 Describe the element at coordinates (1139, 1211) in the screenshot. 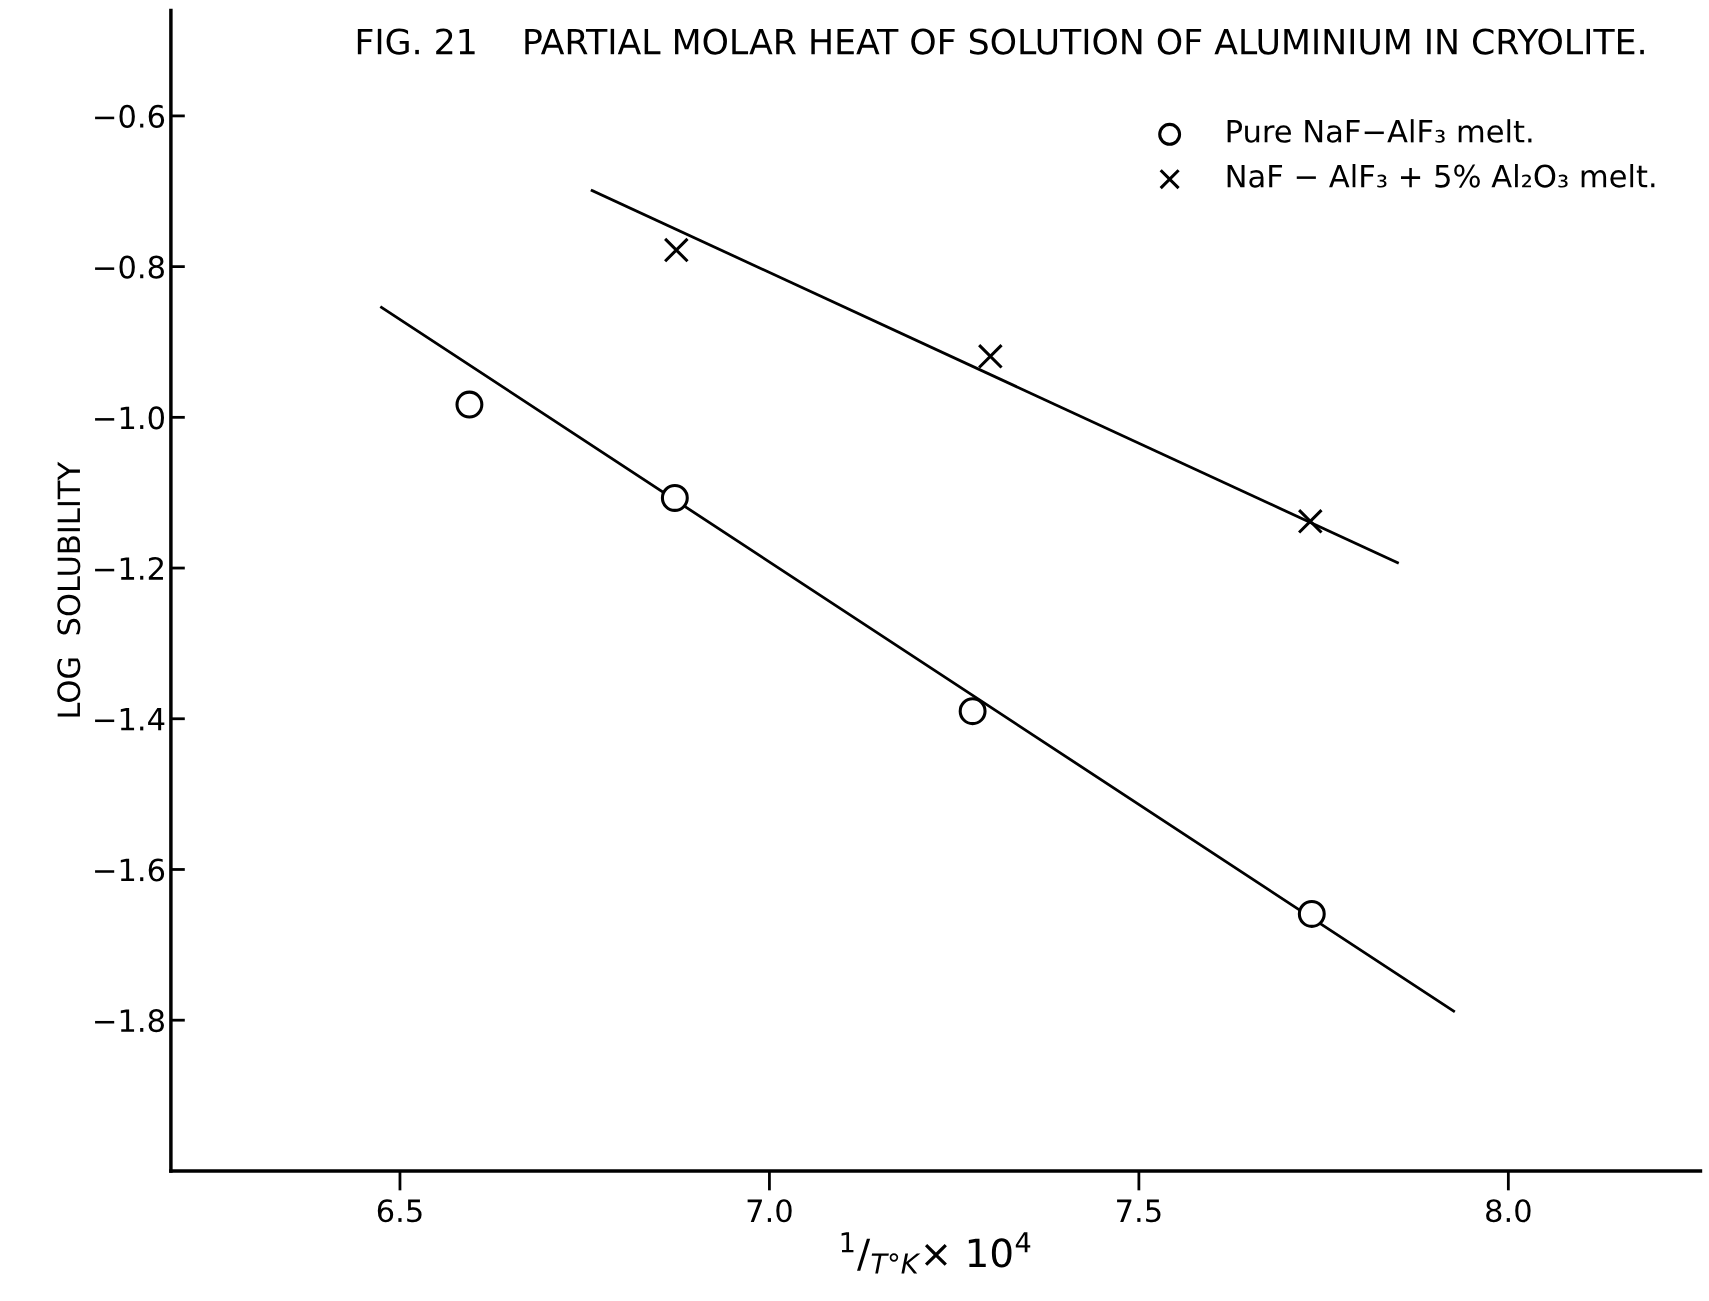

I see `x-tick-label: 7.5` at that location.